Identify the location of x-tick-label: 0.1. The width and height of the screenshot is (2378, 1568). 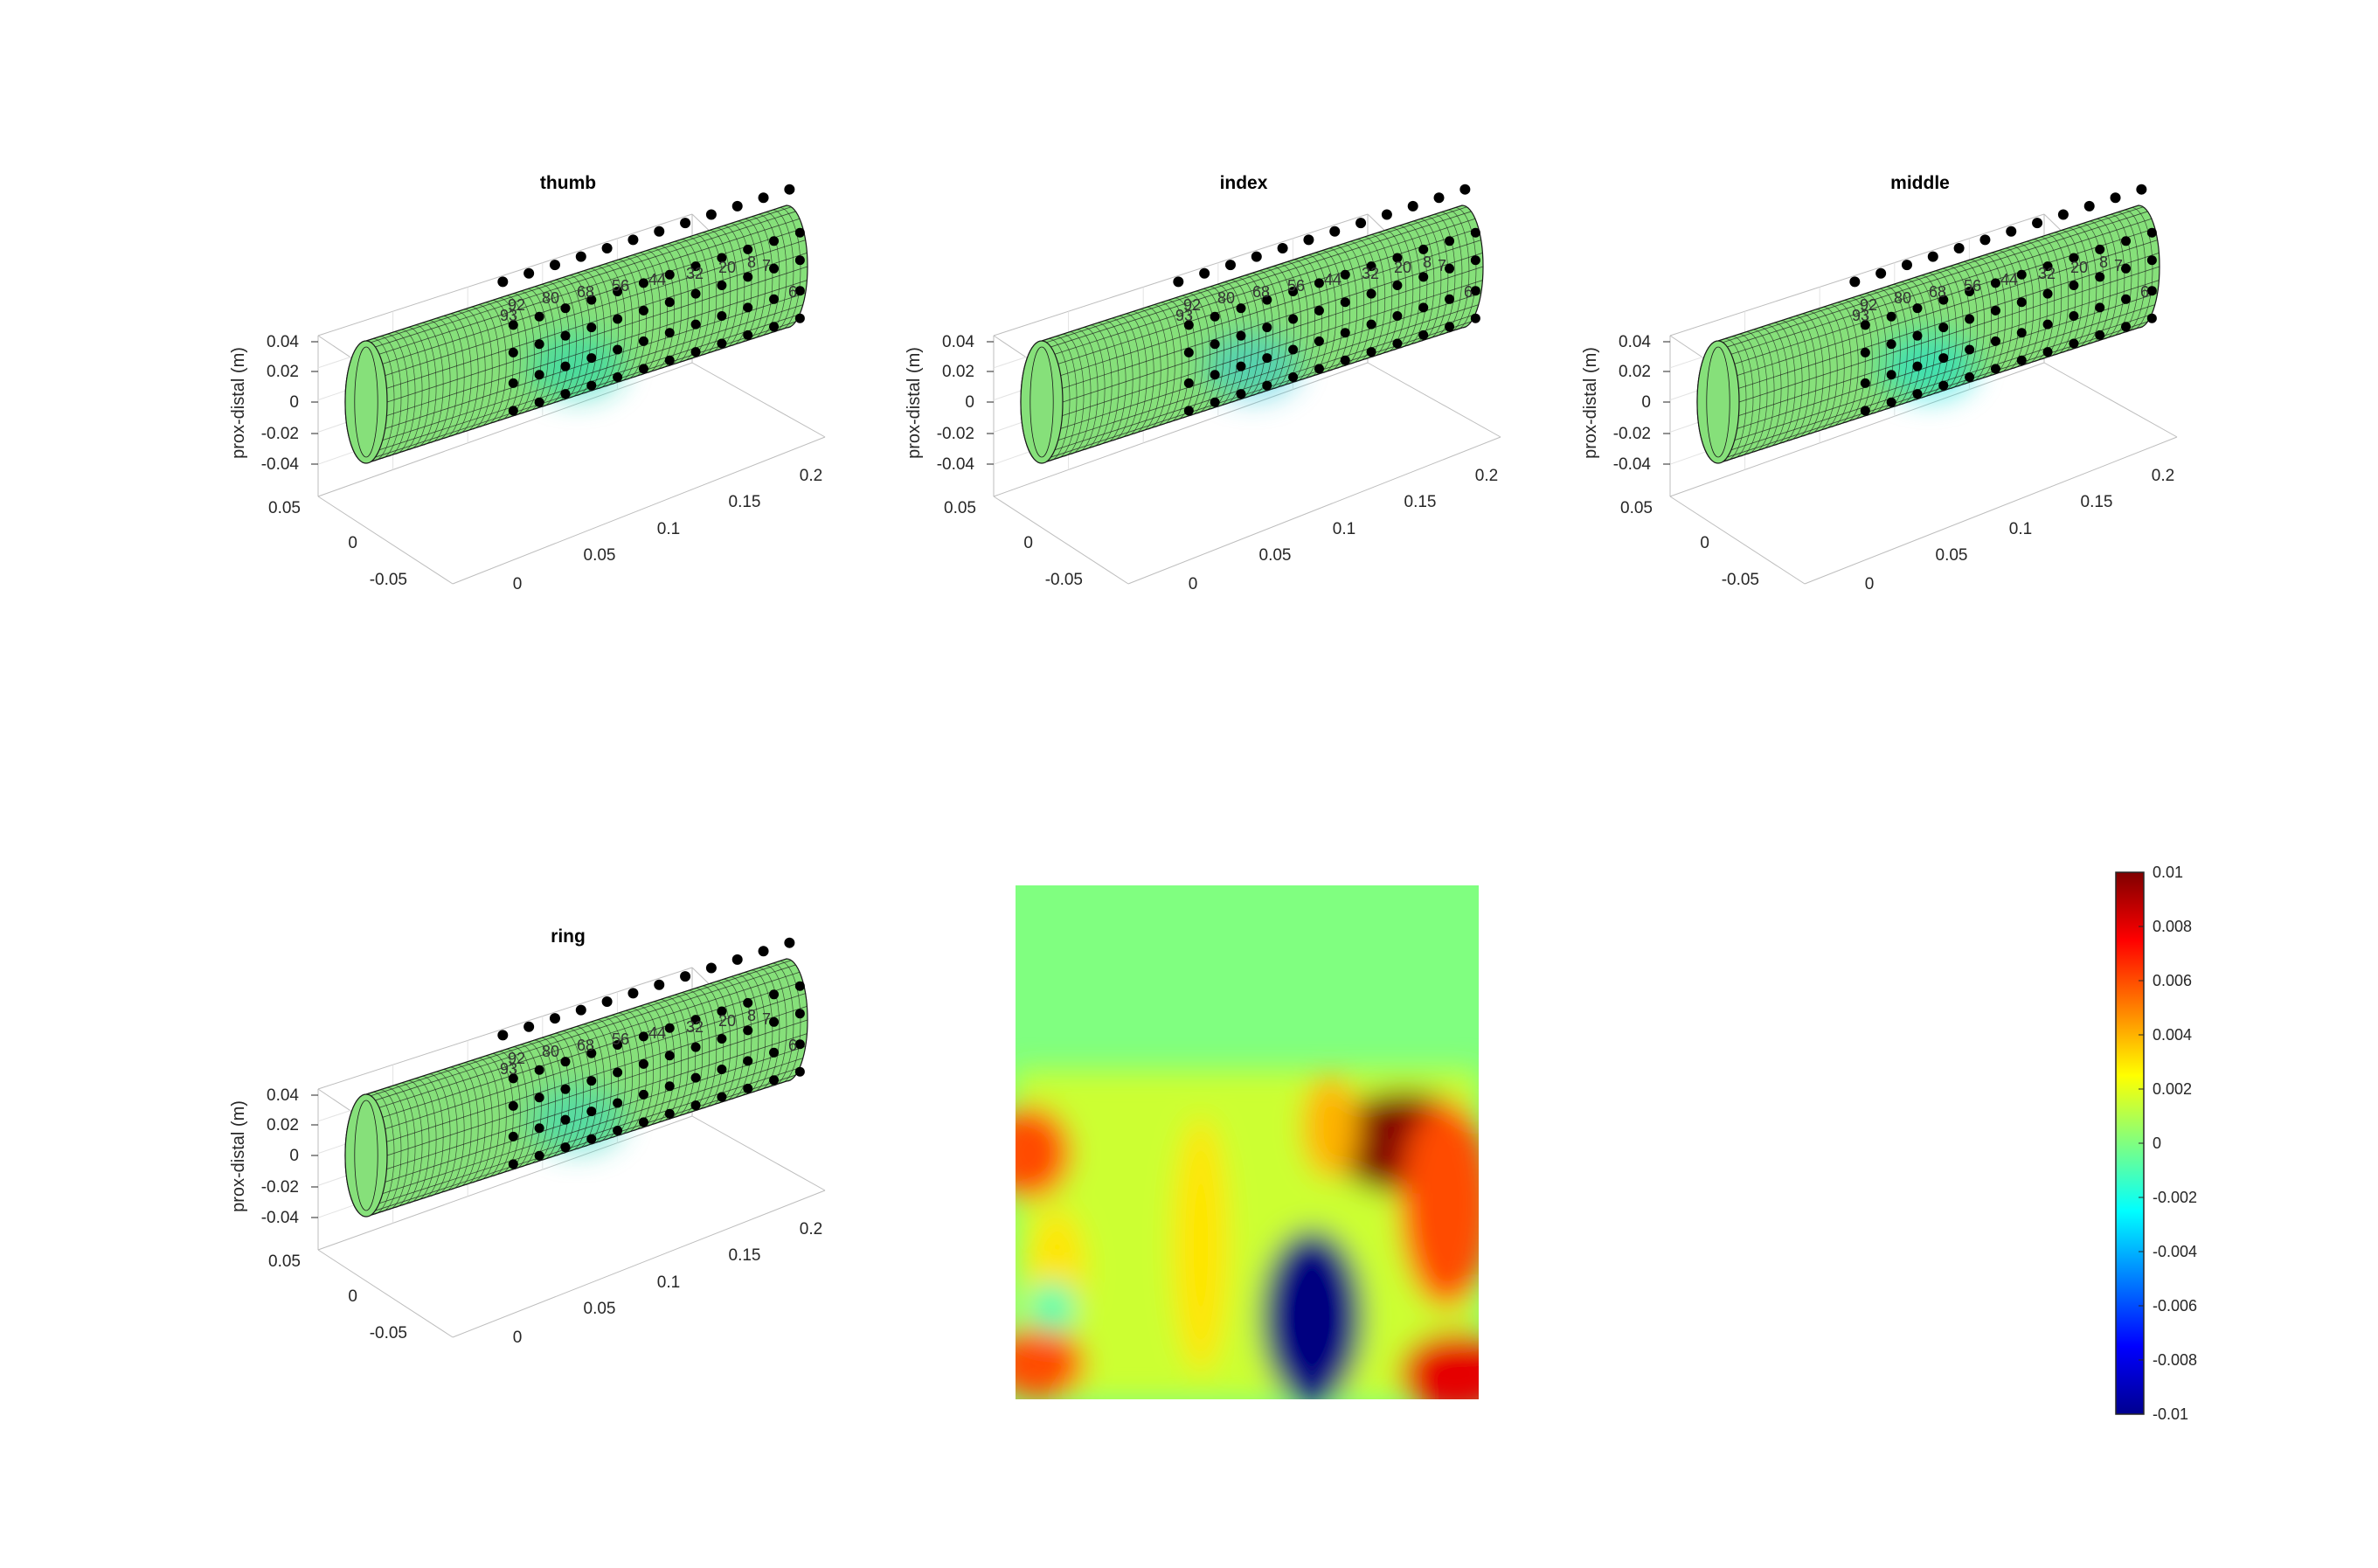
(2020, 529).